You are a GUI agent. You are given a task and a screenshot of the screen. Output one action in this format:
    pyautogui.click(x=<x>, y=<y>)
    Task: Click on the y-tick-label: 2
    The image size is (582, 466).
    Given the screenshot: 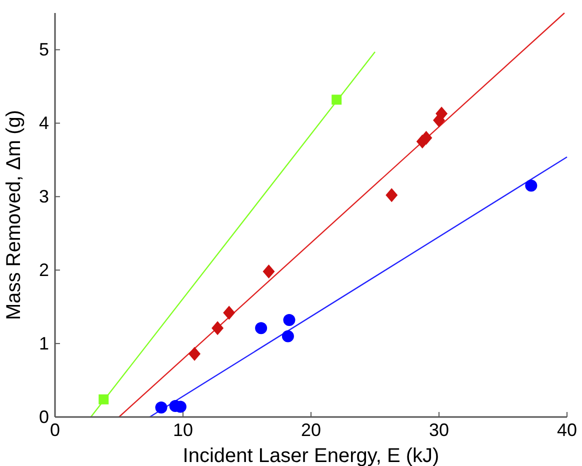 What is the action you would take?
    pyautogui.click(x=43, y=270)
    